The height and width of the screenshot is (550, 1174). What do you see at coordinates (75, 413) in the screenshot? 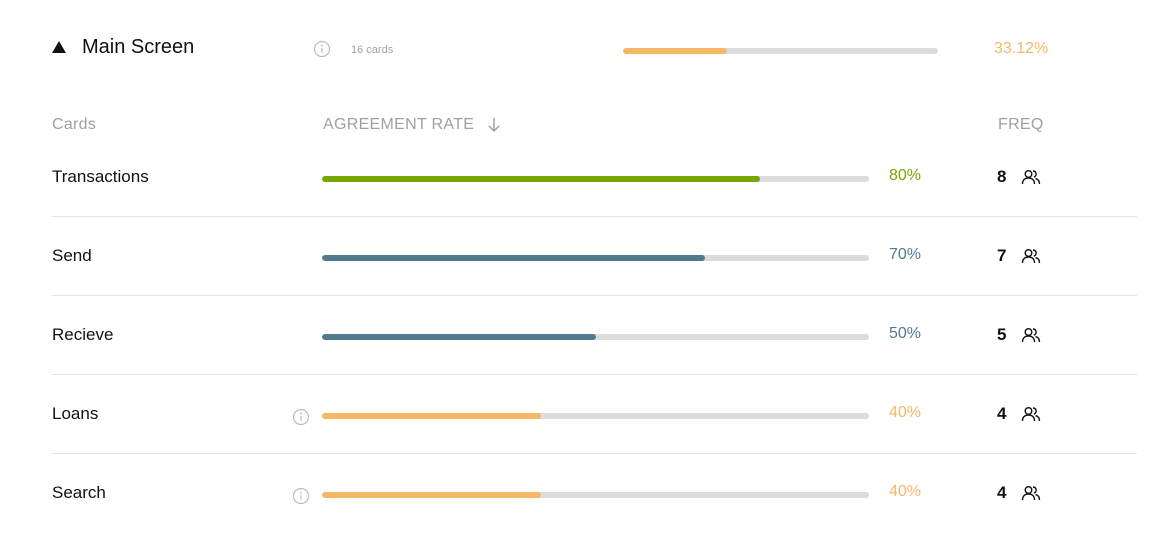
I see `card-name: Loans` at bounding box center [75, 413].